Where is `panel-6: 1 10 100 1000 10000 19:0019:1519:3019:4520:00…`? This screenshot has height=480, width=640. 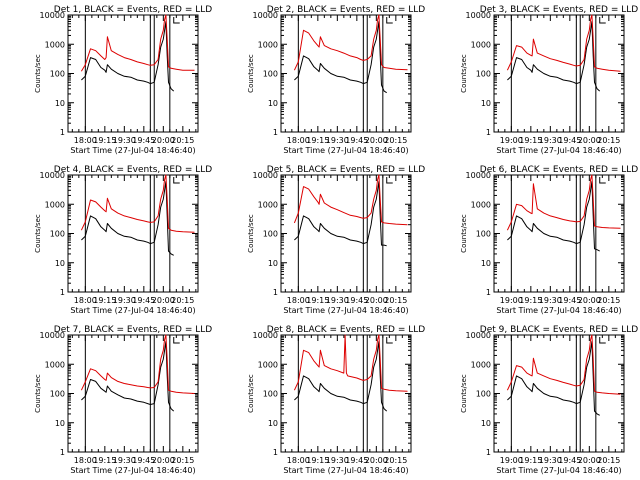 panel-6: 1 10 100 1000 10000 19:0019:1519:3019:4520:00… is located at coordinates (549, 240).